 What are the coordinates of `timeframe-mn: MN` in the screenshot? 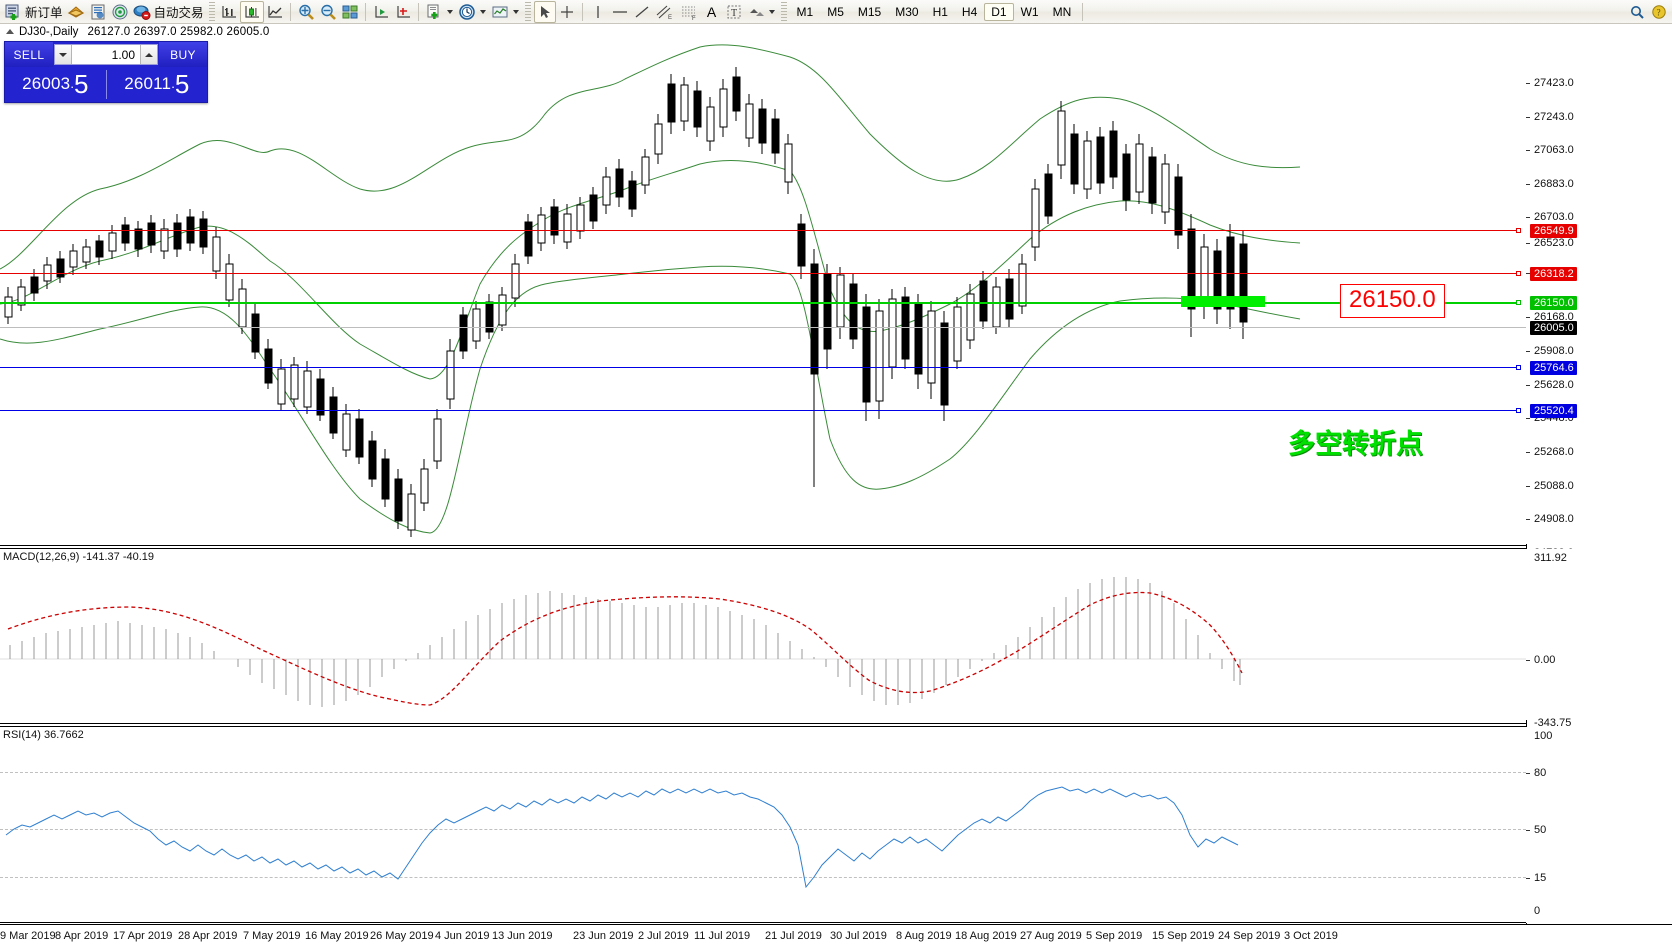 It's located at (1062, 11).